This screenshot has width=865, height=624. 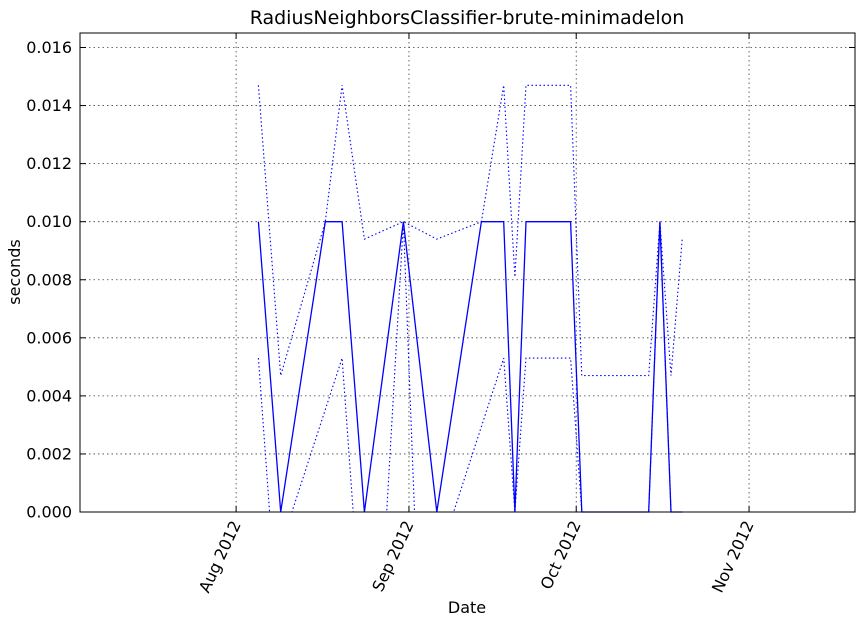 I want to click on y-tick-label: 0.000, so click(x=49, y=512).